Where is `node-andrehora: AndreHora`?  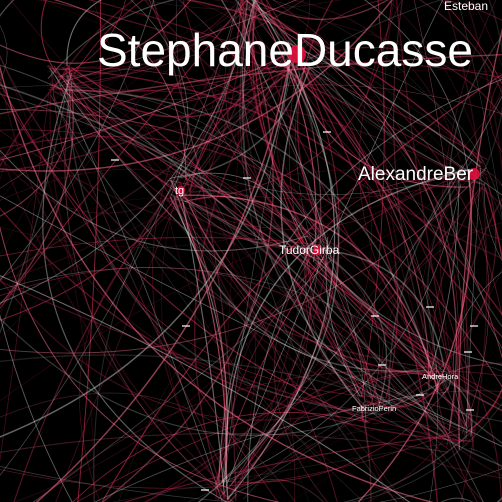 node-andrehora: AndreHora is located at coordinates (440, 376).